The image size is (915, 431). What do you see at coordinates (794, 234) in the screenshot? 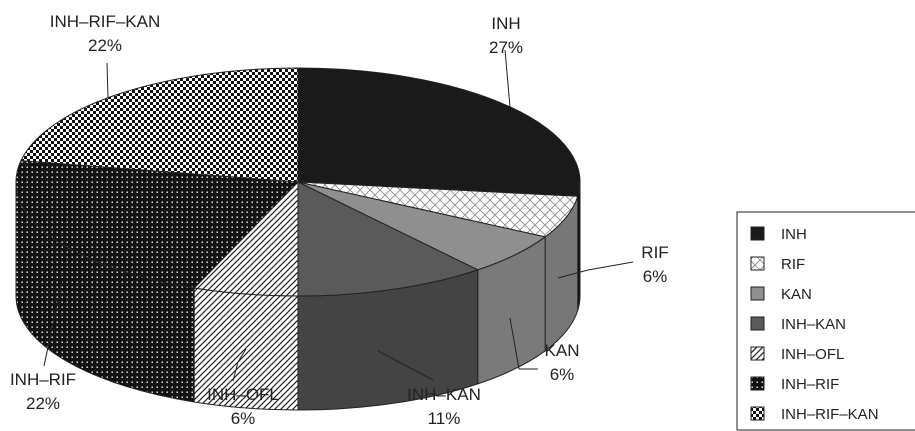
I see `legend-label-inh: INH` at bounding box center [794, 234].